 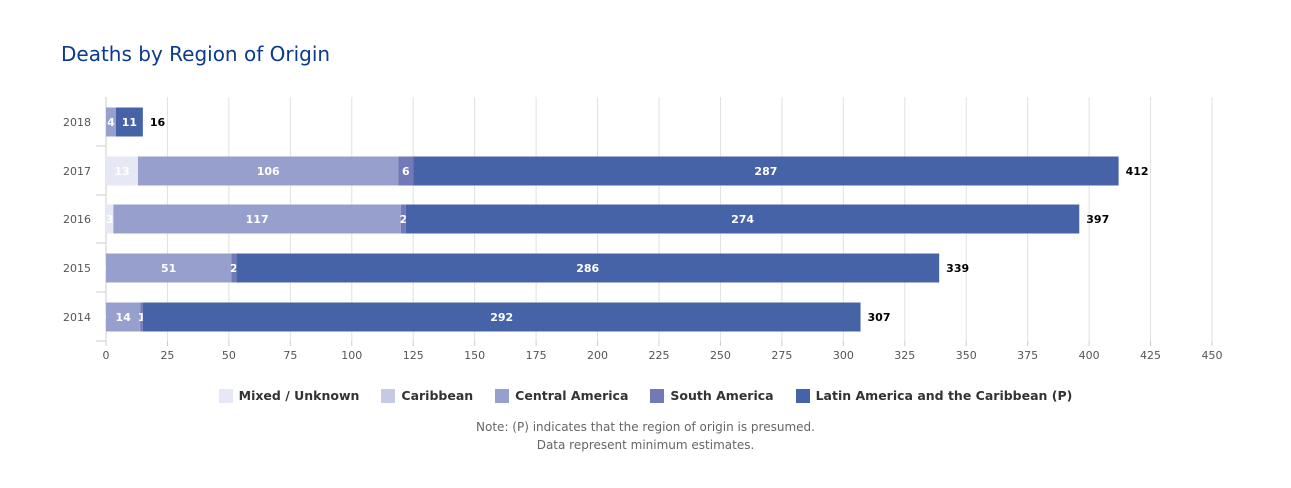 What do you see at coordinates (597, 355) in the screenshot?
I see `x-tick-label: 200` at bounding box center [597, 355].